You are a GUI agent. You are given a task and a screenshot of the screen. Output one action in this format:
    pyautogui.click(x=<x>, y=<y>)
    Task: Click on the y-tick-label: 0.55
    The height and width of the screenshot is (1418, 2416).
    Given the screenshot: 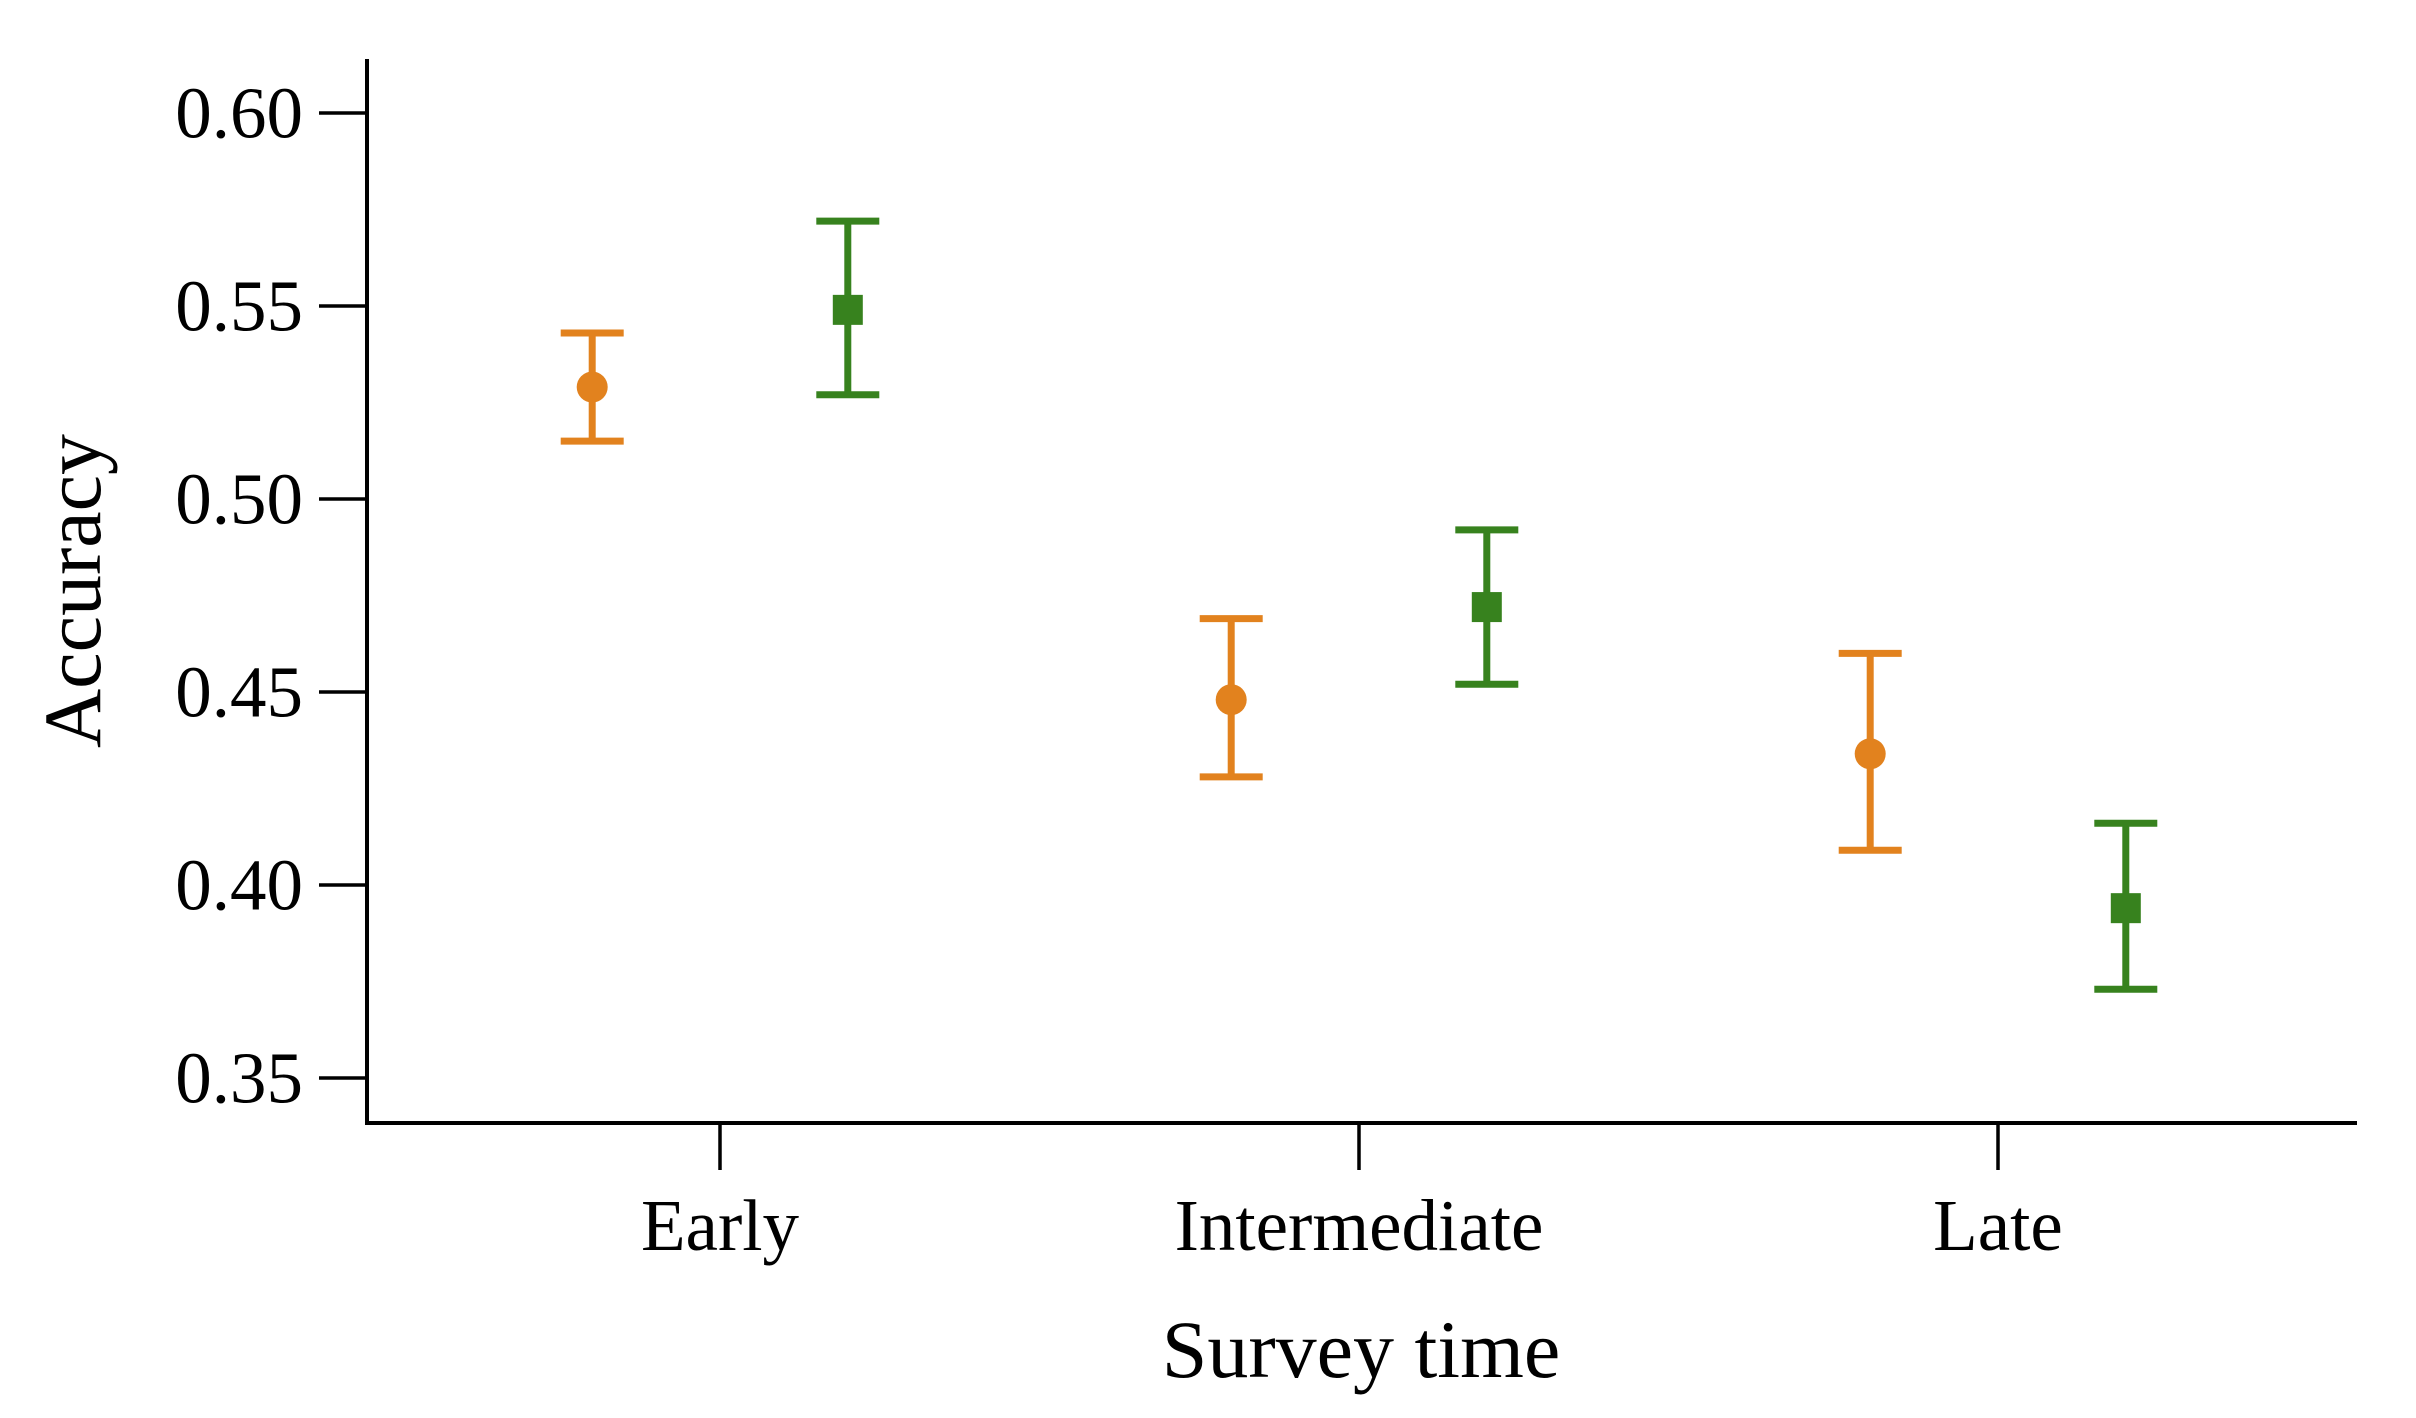 What is the action you would take?
    pyautogui.click(x=239, y=306)
    